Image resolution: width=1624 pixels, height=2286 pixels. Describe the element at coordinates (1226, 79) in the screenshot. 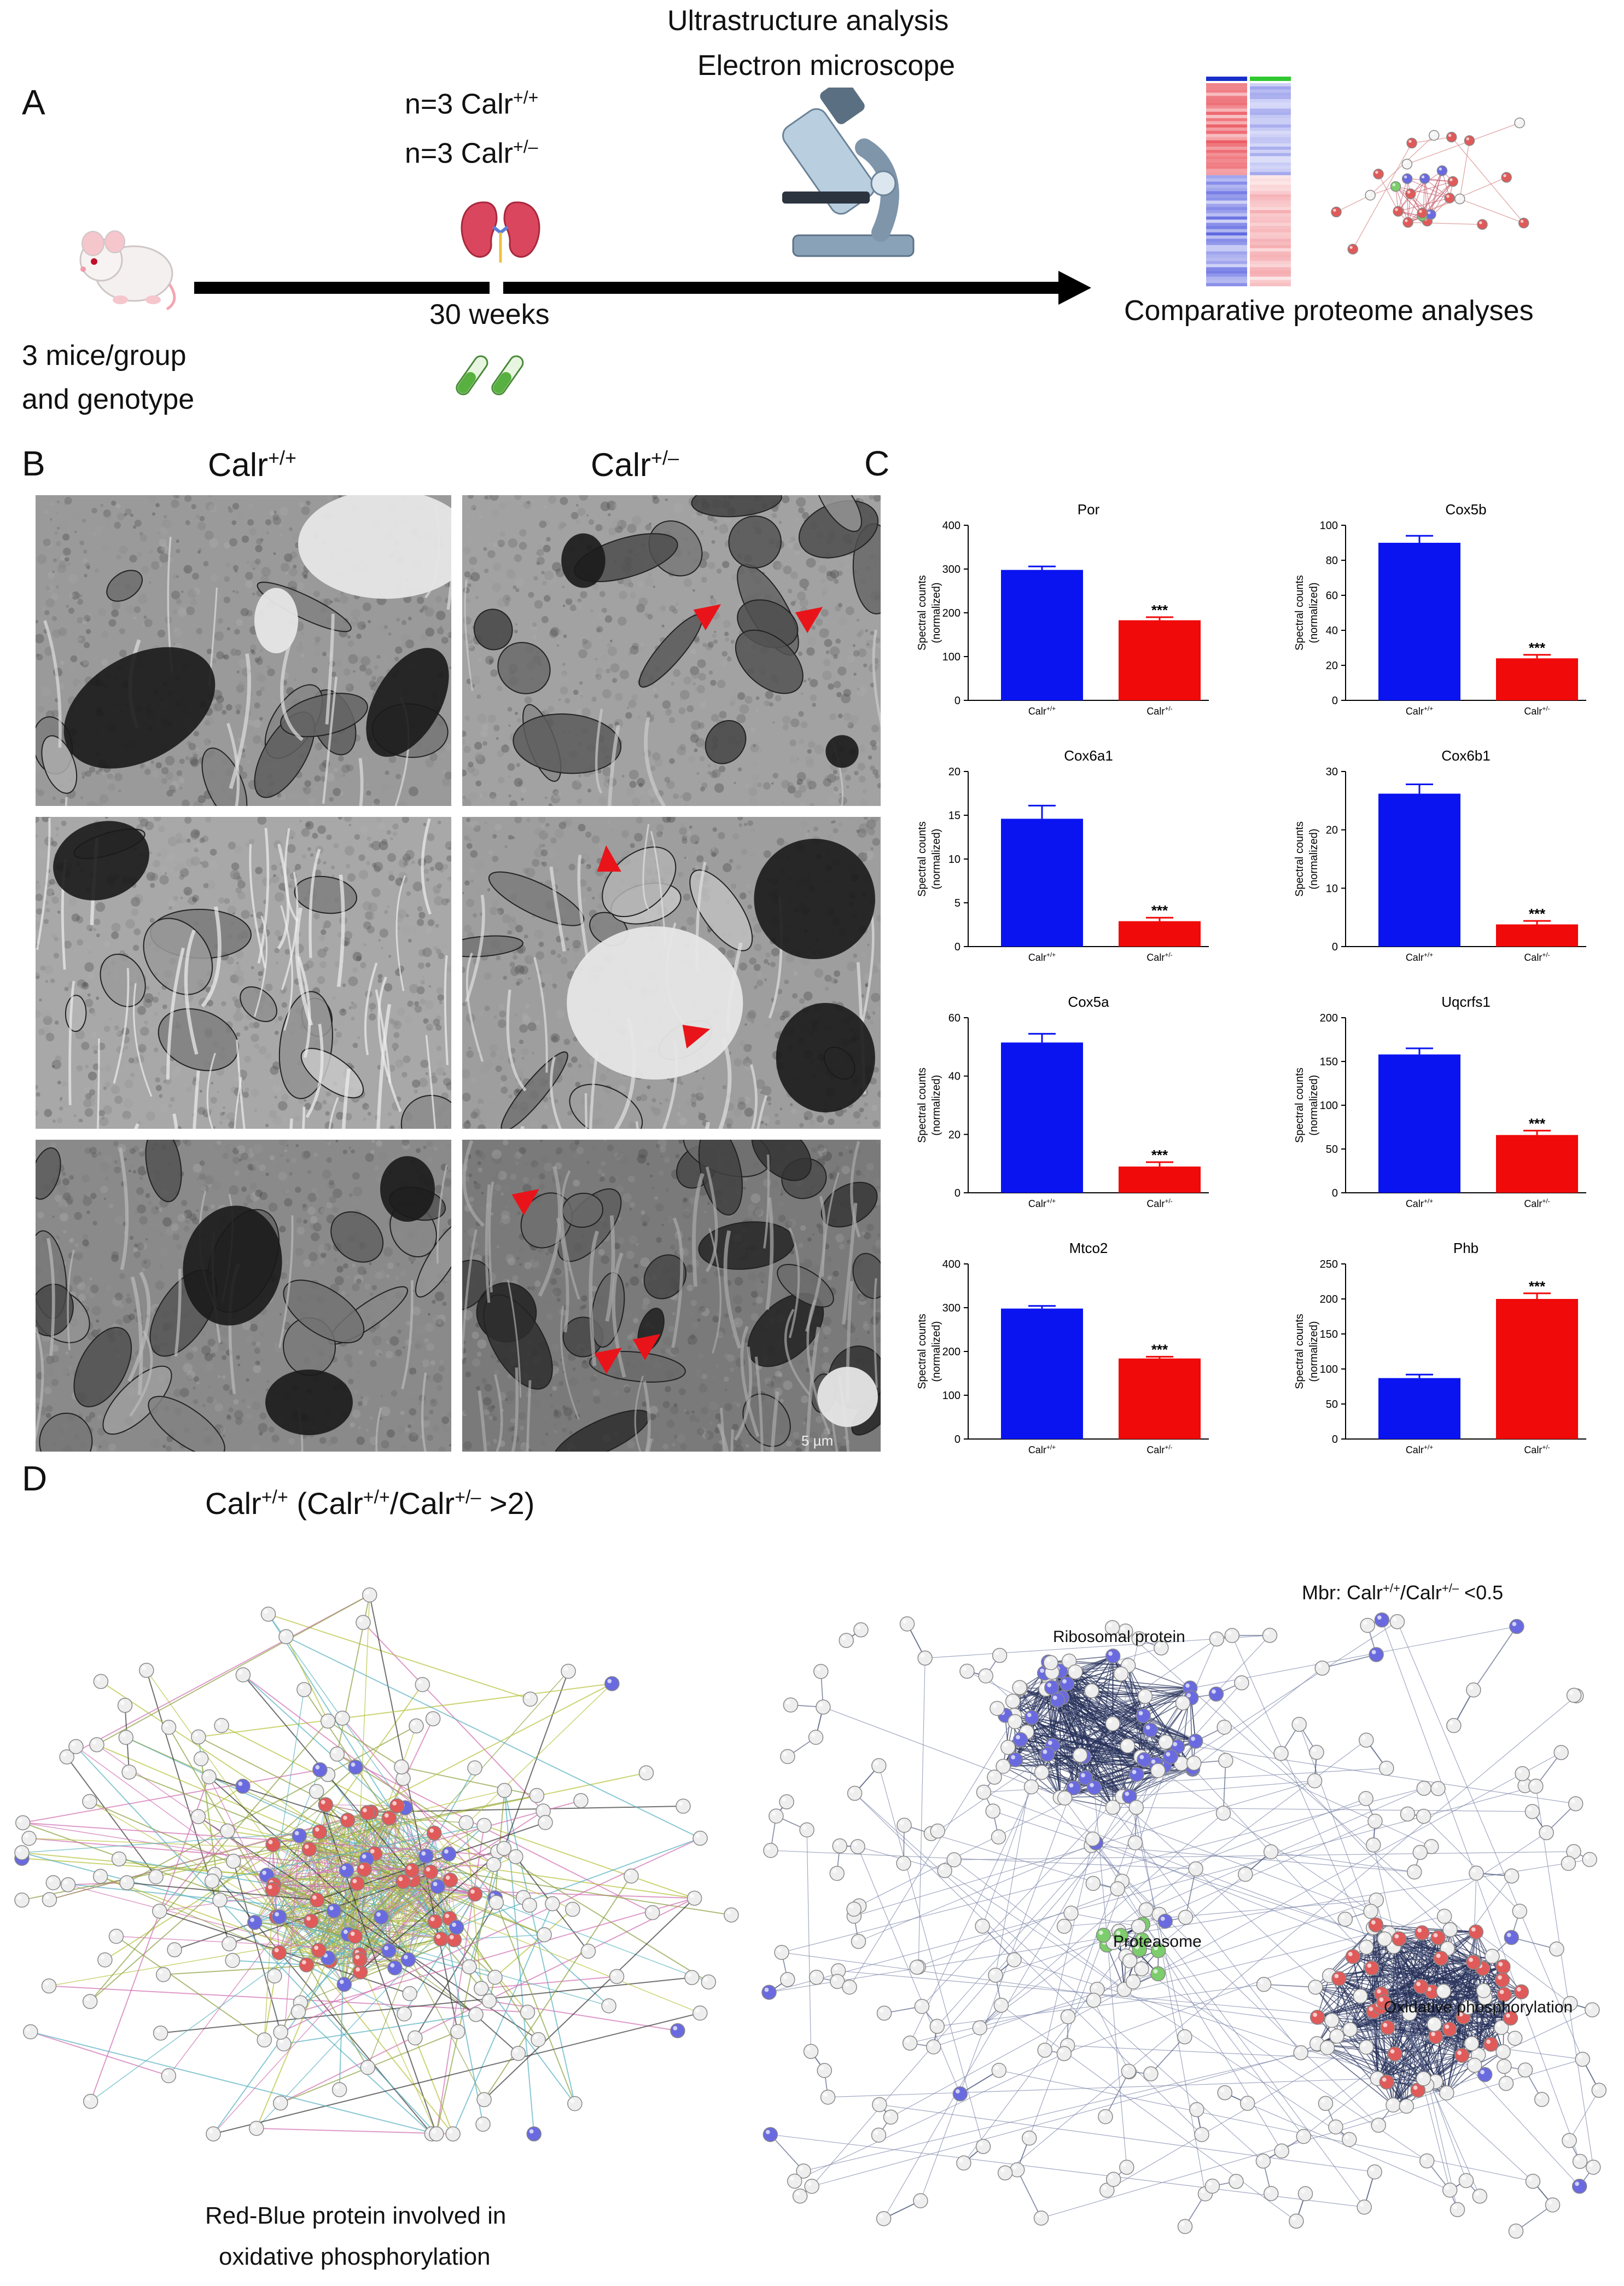

I see `heatmap-header-wt` at that location.